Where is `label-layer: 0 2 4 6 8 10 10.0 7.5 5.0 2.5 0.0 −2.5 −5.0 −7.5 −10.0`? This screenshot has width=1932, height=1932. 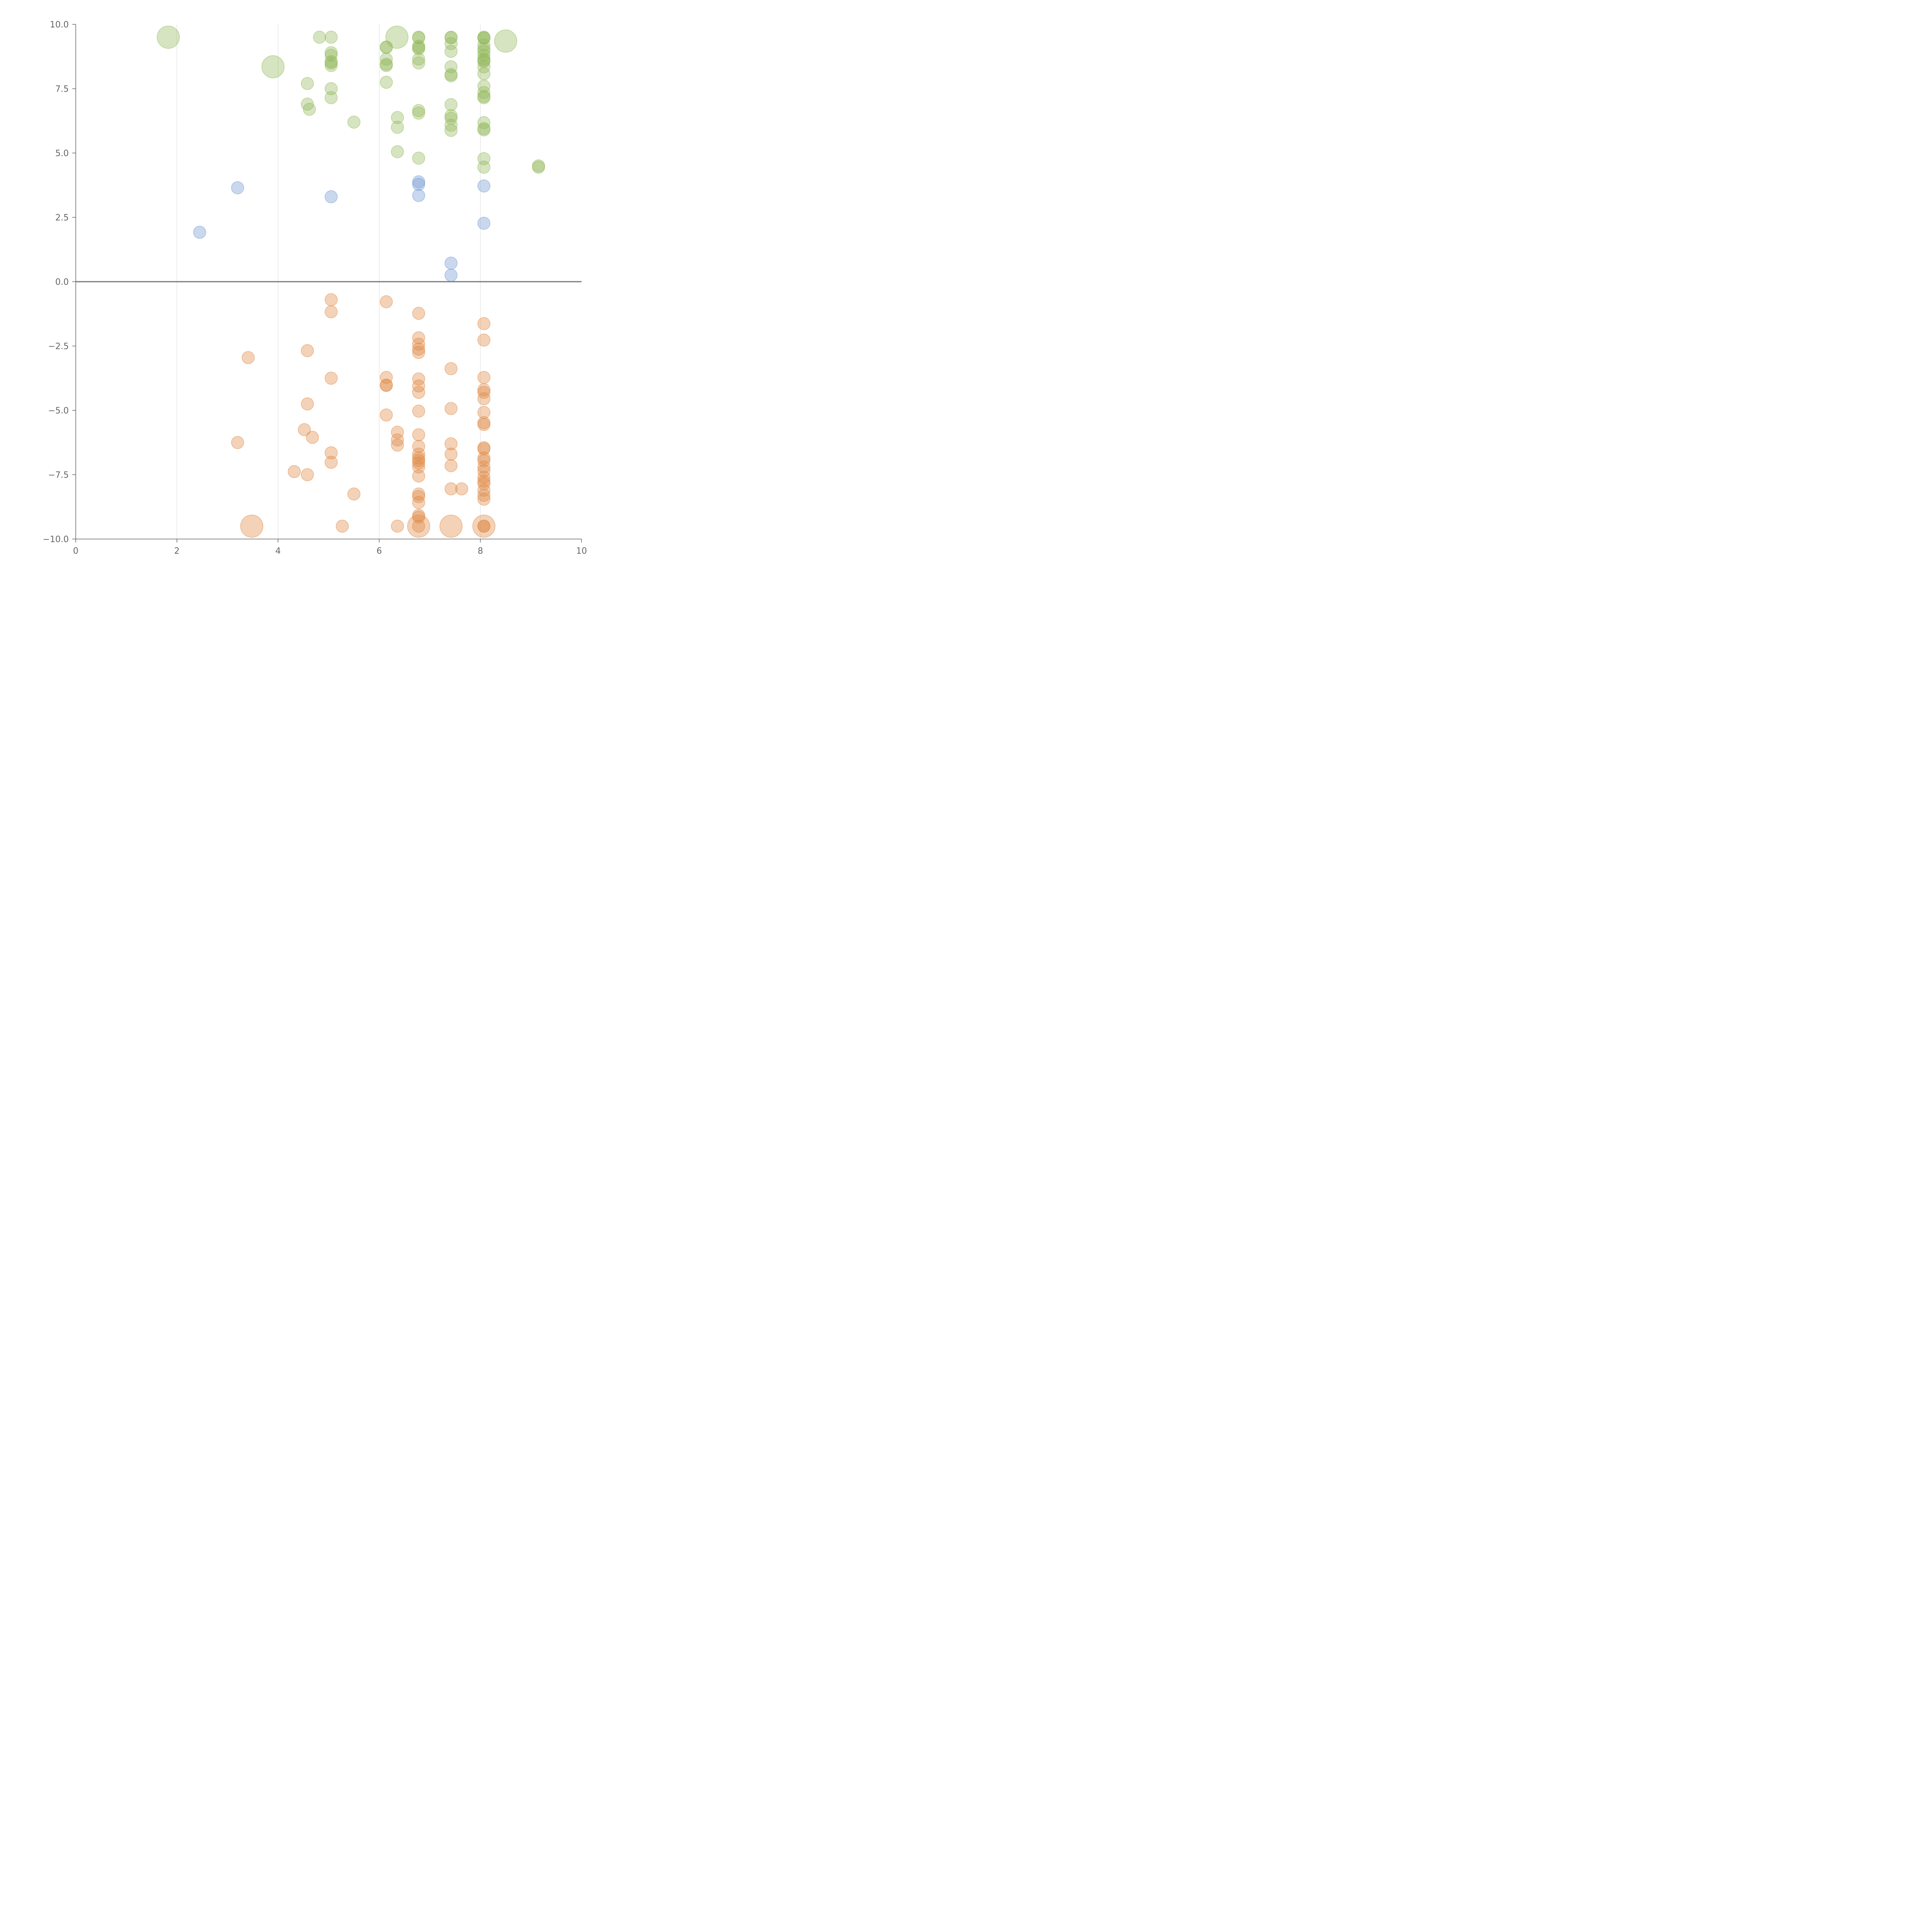 label-layer: 0 2 4 6 8 10 10.0 7.5 5.0 2.5 0.0 −2.5 −5.0 −7.5 −10.0 is located at coordinates (315, 288).